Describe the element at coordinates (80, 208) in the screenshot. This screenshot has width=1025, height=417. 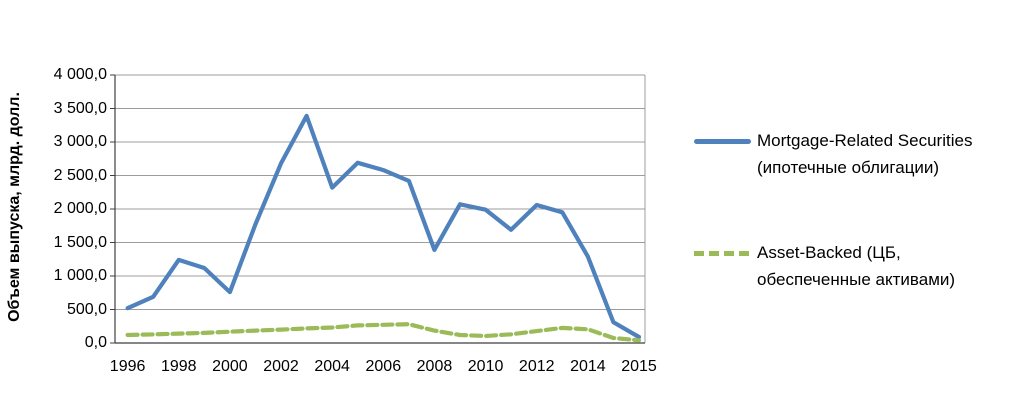
I see `y-tick-label: 2 000,0` at that location.